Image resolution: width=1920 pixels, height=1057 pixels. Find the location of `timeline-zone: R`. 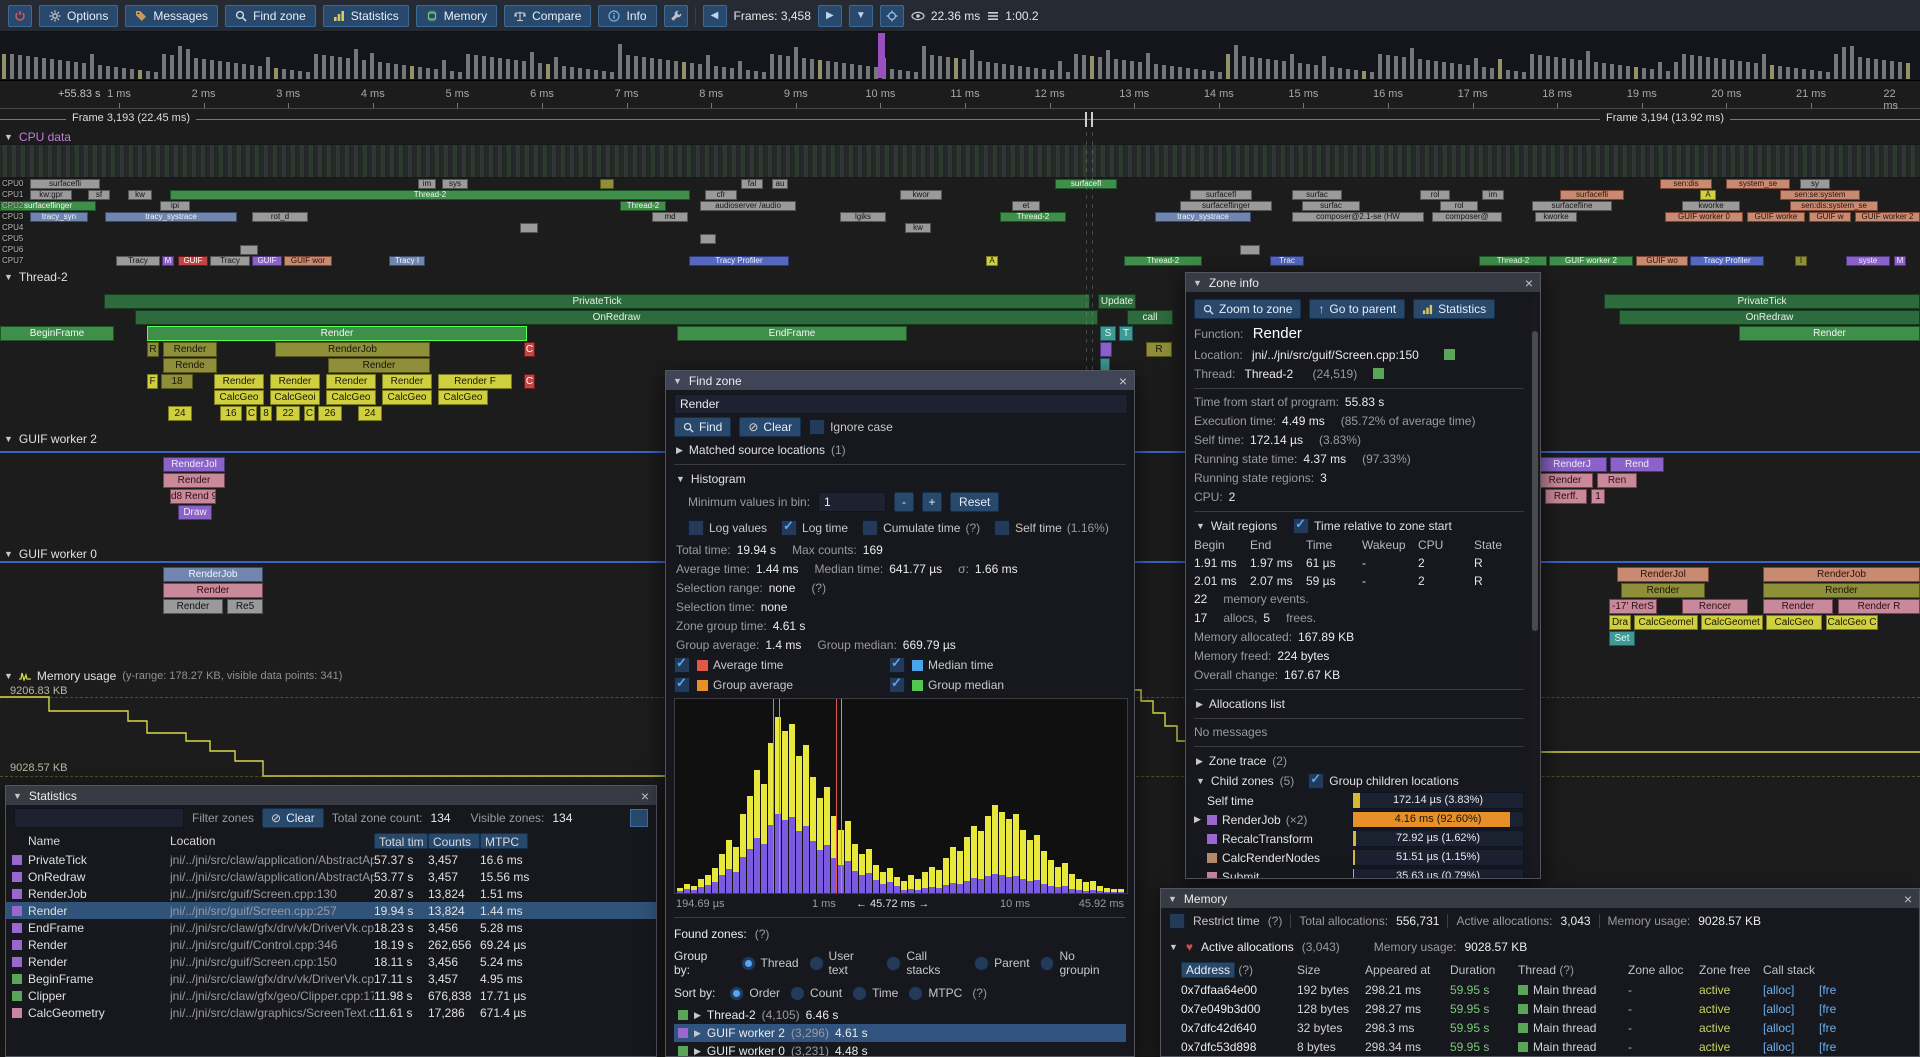

timeline-zone: R is located at coordinates (1159, 349).